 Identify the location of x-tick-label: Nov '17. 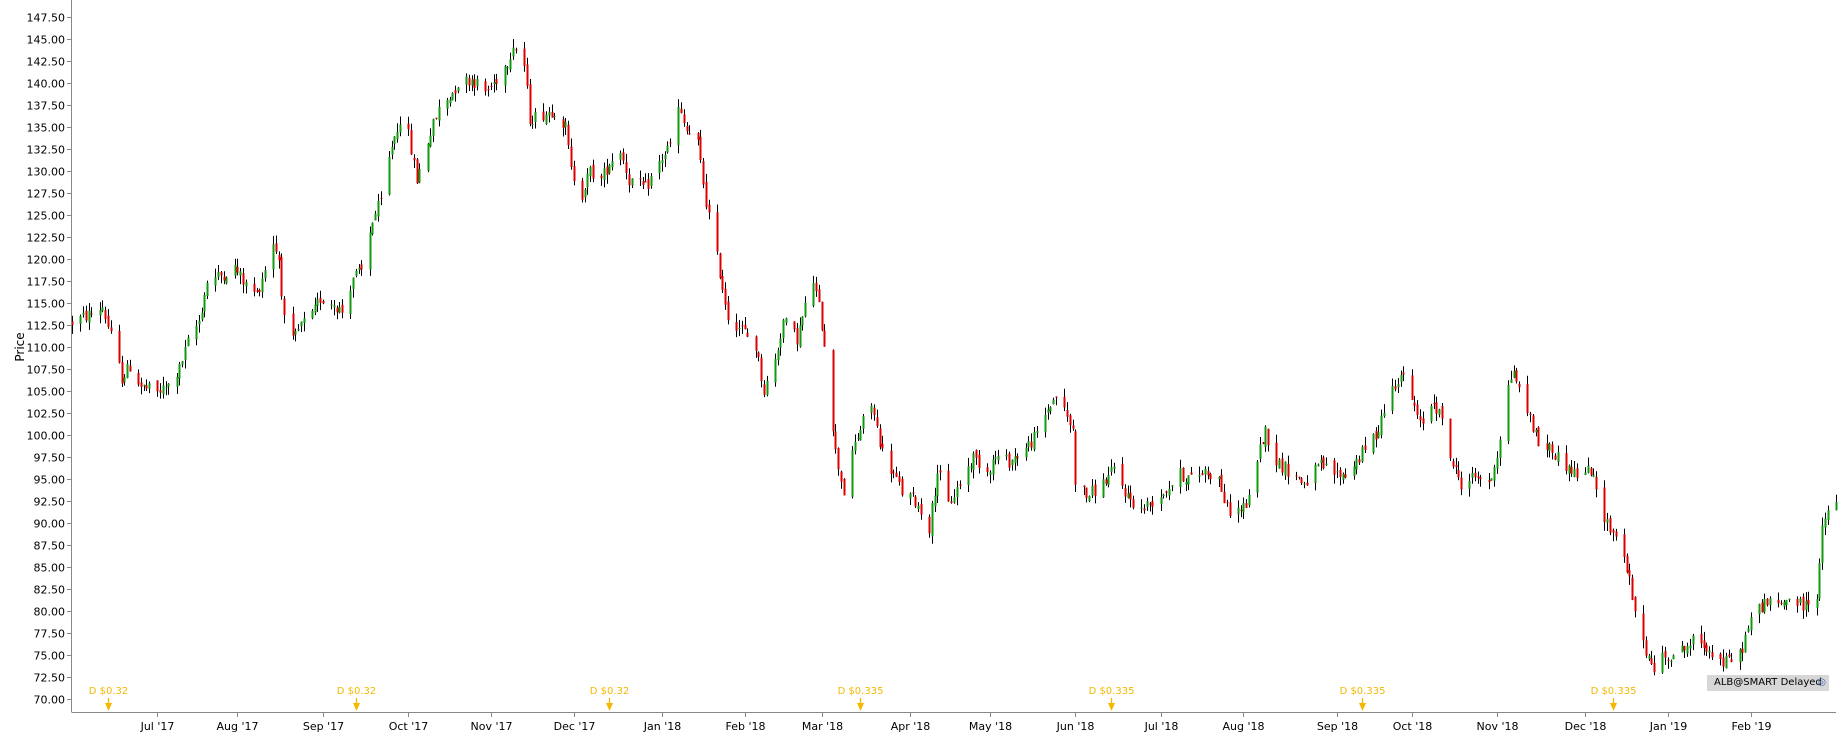
(492, 726).